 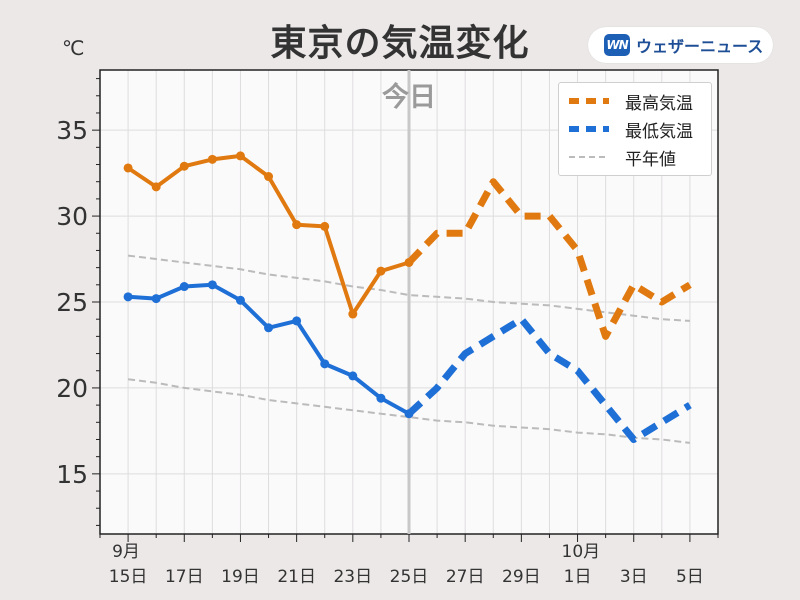 I want to click on x-tick-label: 5日, so click(x=690, y=577).